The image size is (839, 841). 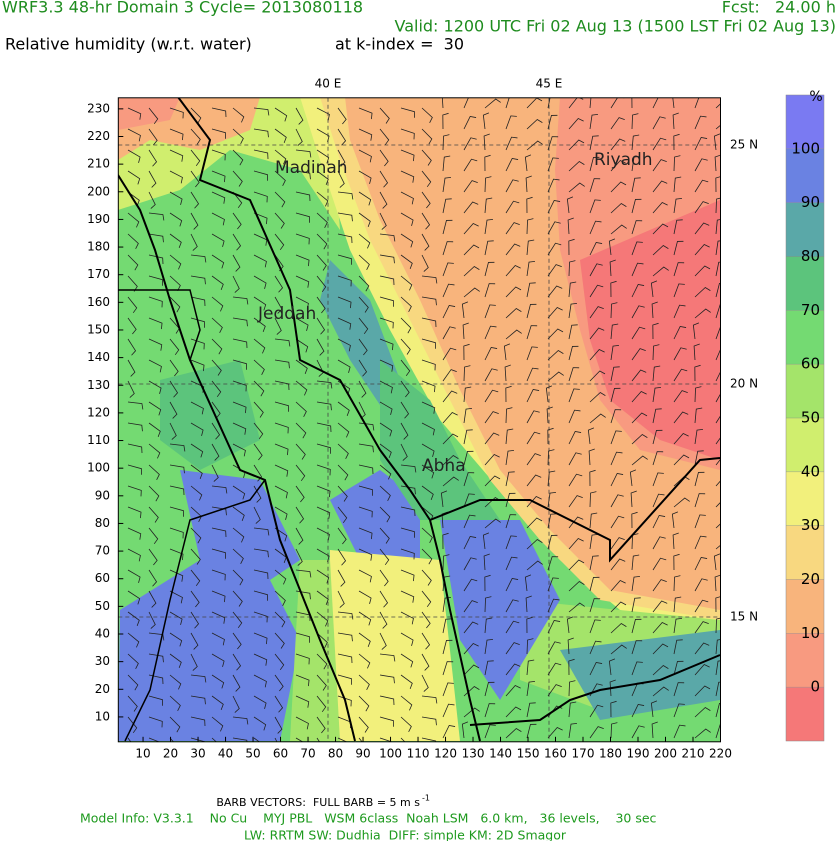 I want to click on x-tick-label: 220, so click(x=720, y=754).